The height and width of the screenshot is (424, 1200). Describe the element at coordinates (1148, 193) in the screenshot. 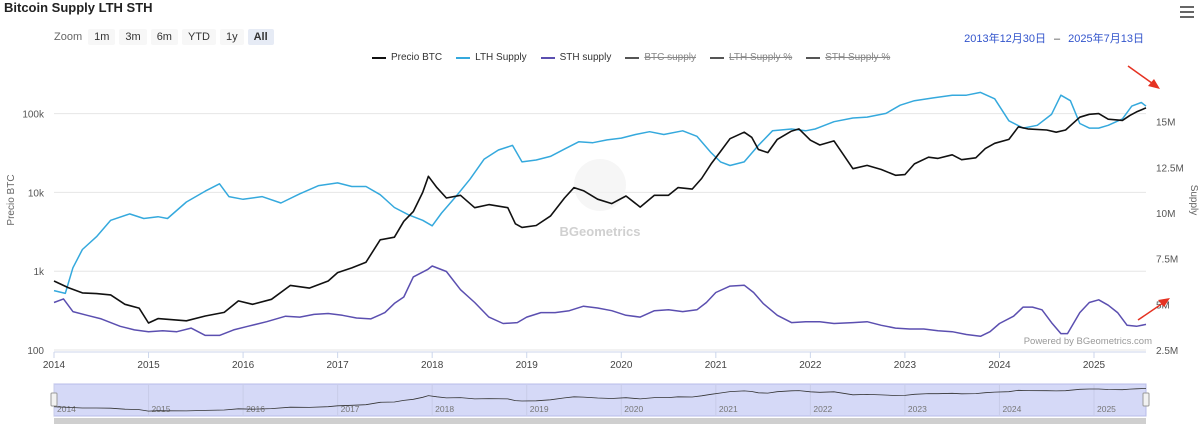

I see `annotations` at that location.